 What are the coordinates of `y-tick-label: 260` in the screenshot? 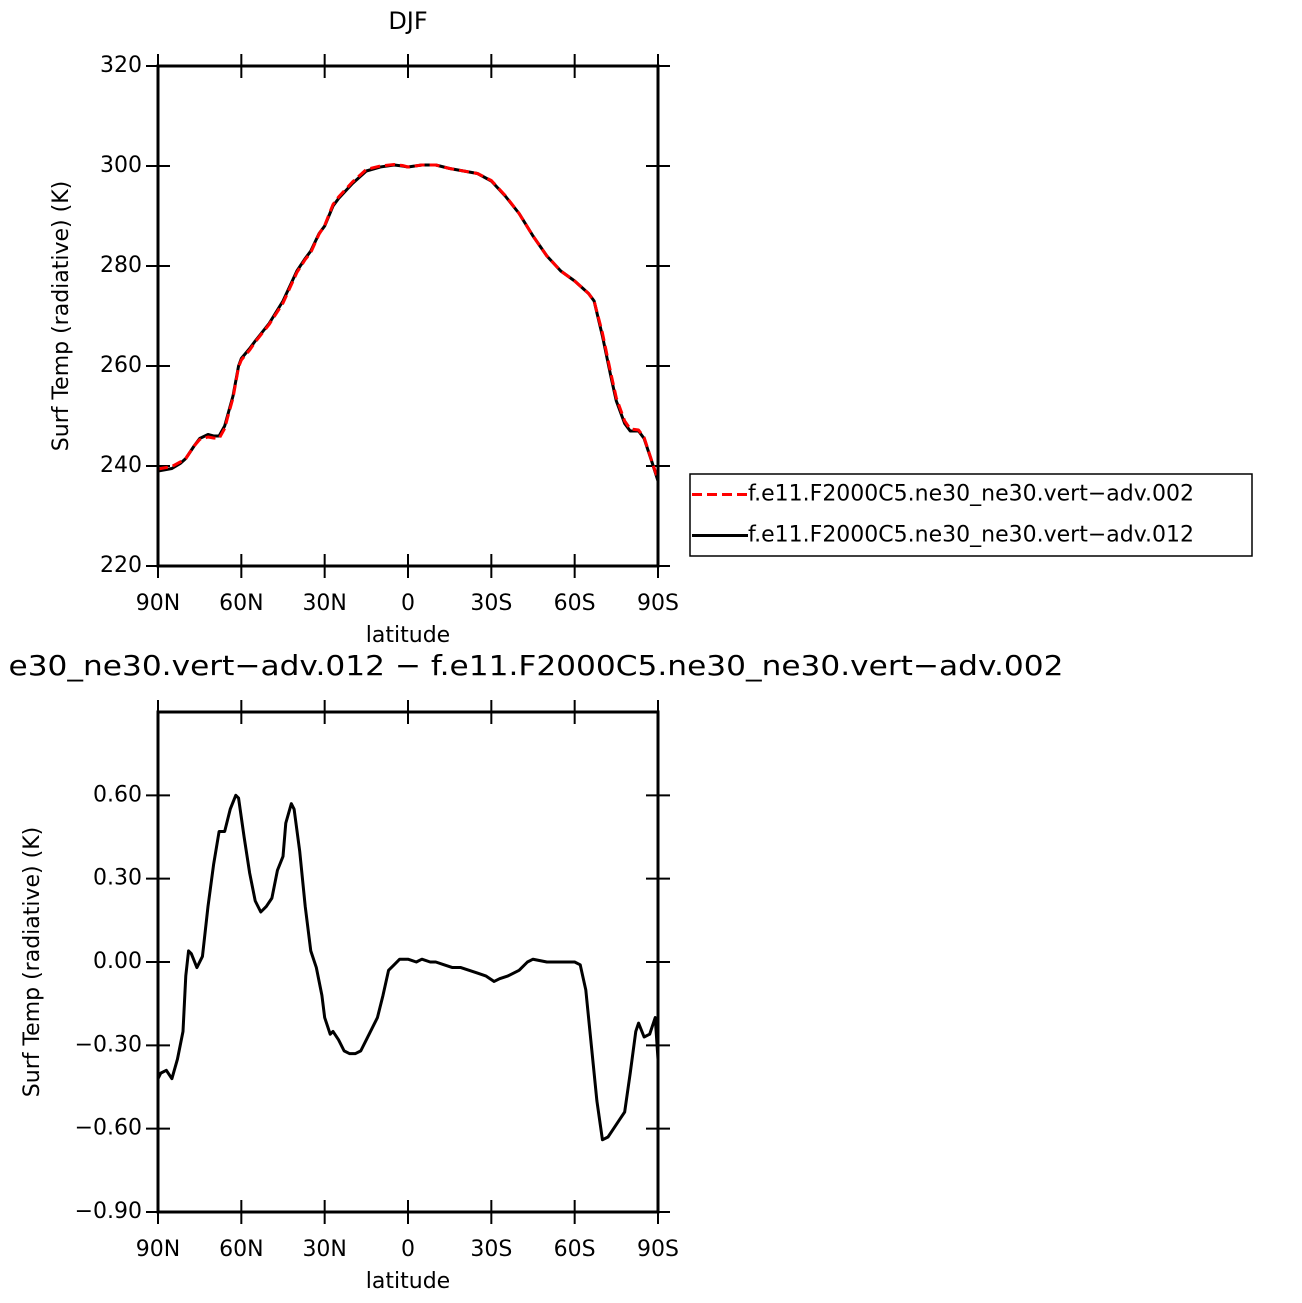 It's located at (121, 365).